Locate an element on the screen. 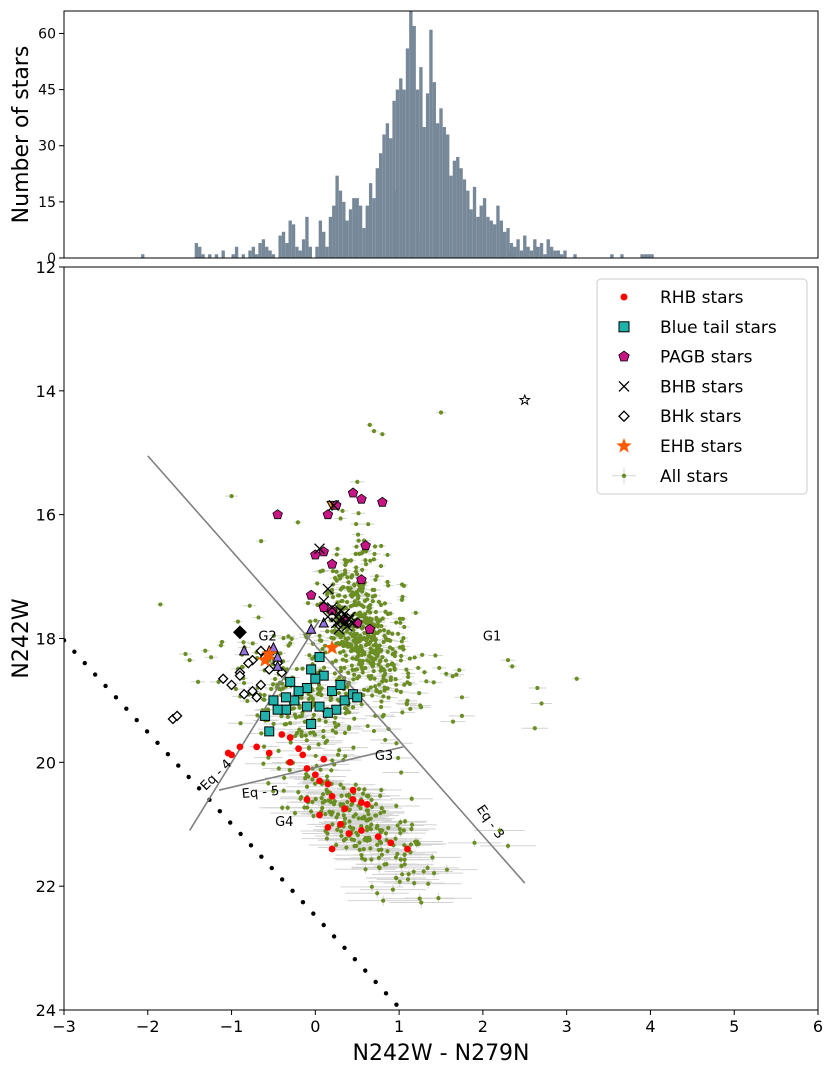 This screenshot has height=1069, width=830. bhk-star is located at coordinates (240, 632).